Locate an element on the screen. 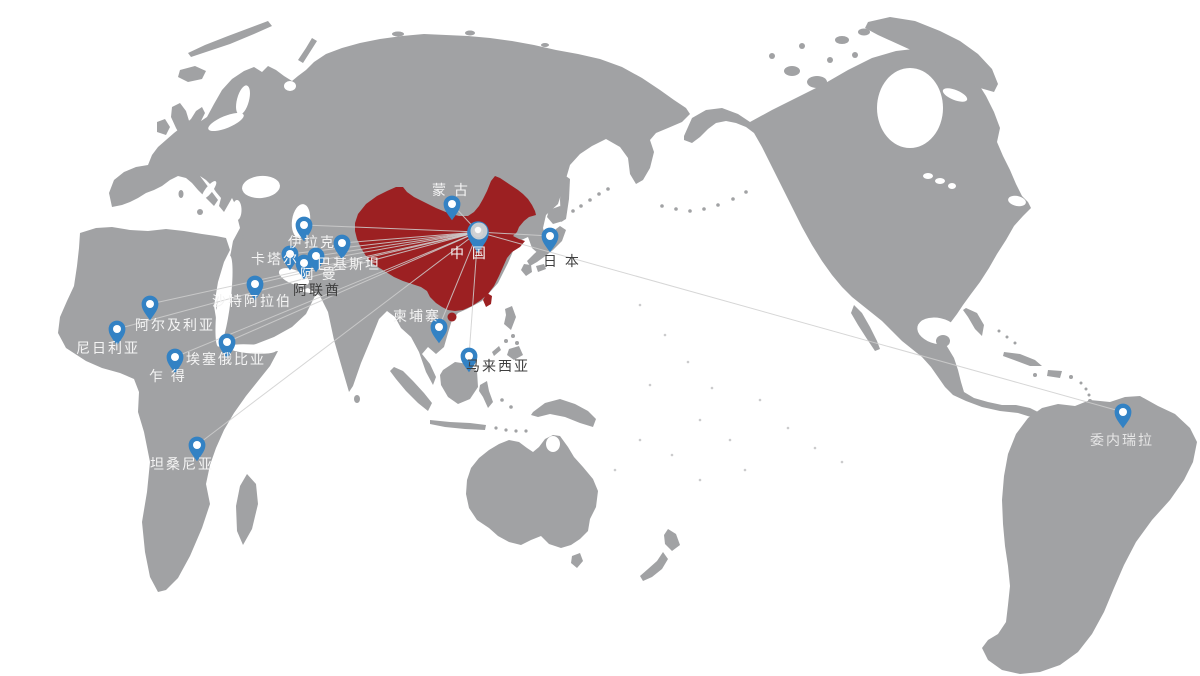  label-uae: 阿联酋 is located at coordinates (317, 290).